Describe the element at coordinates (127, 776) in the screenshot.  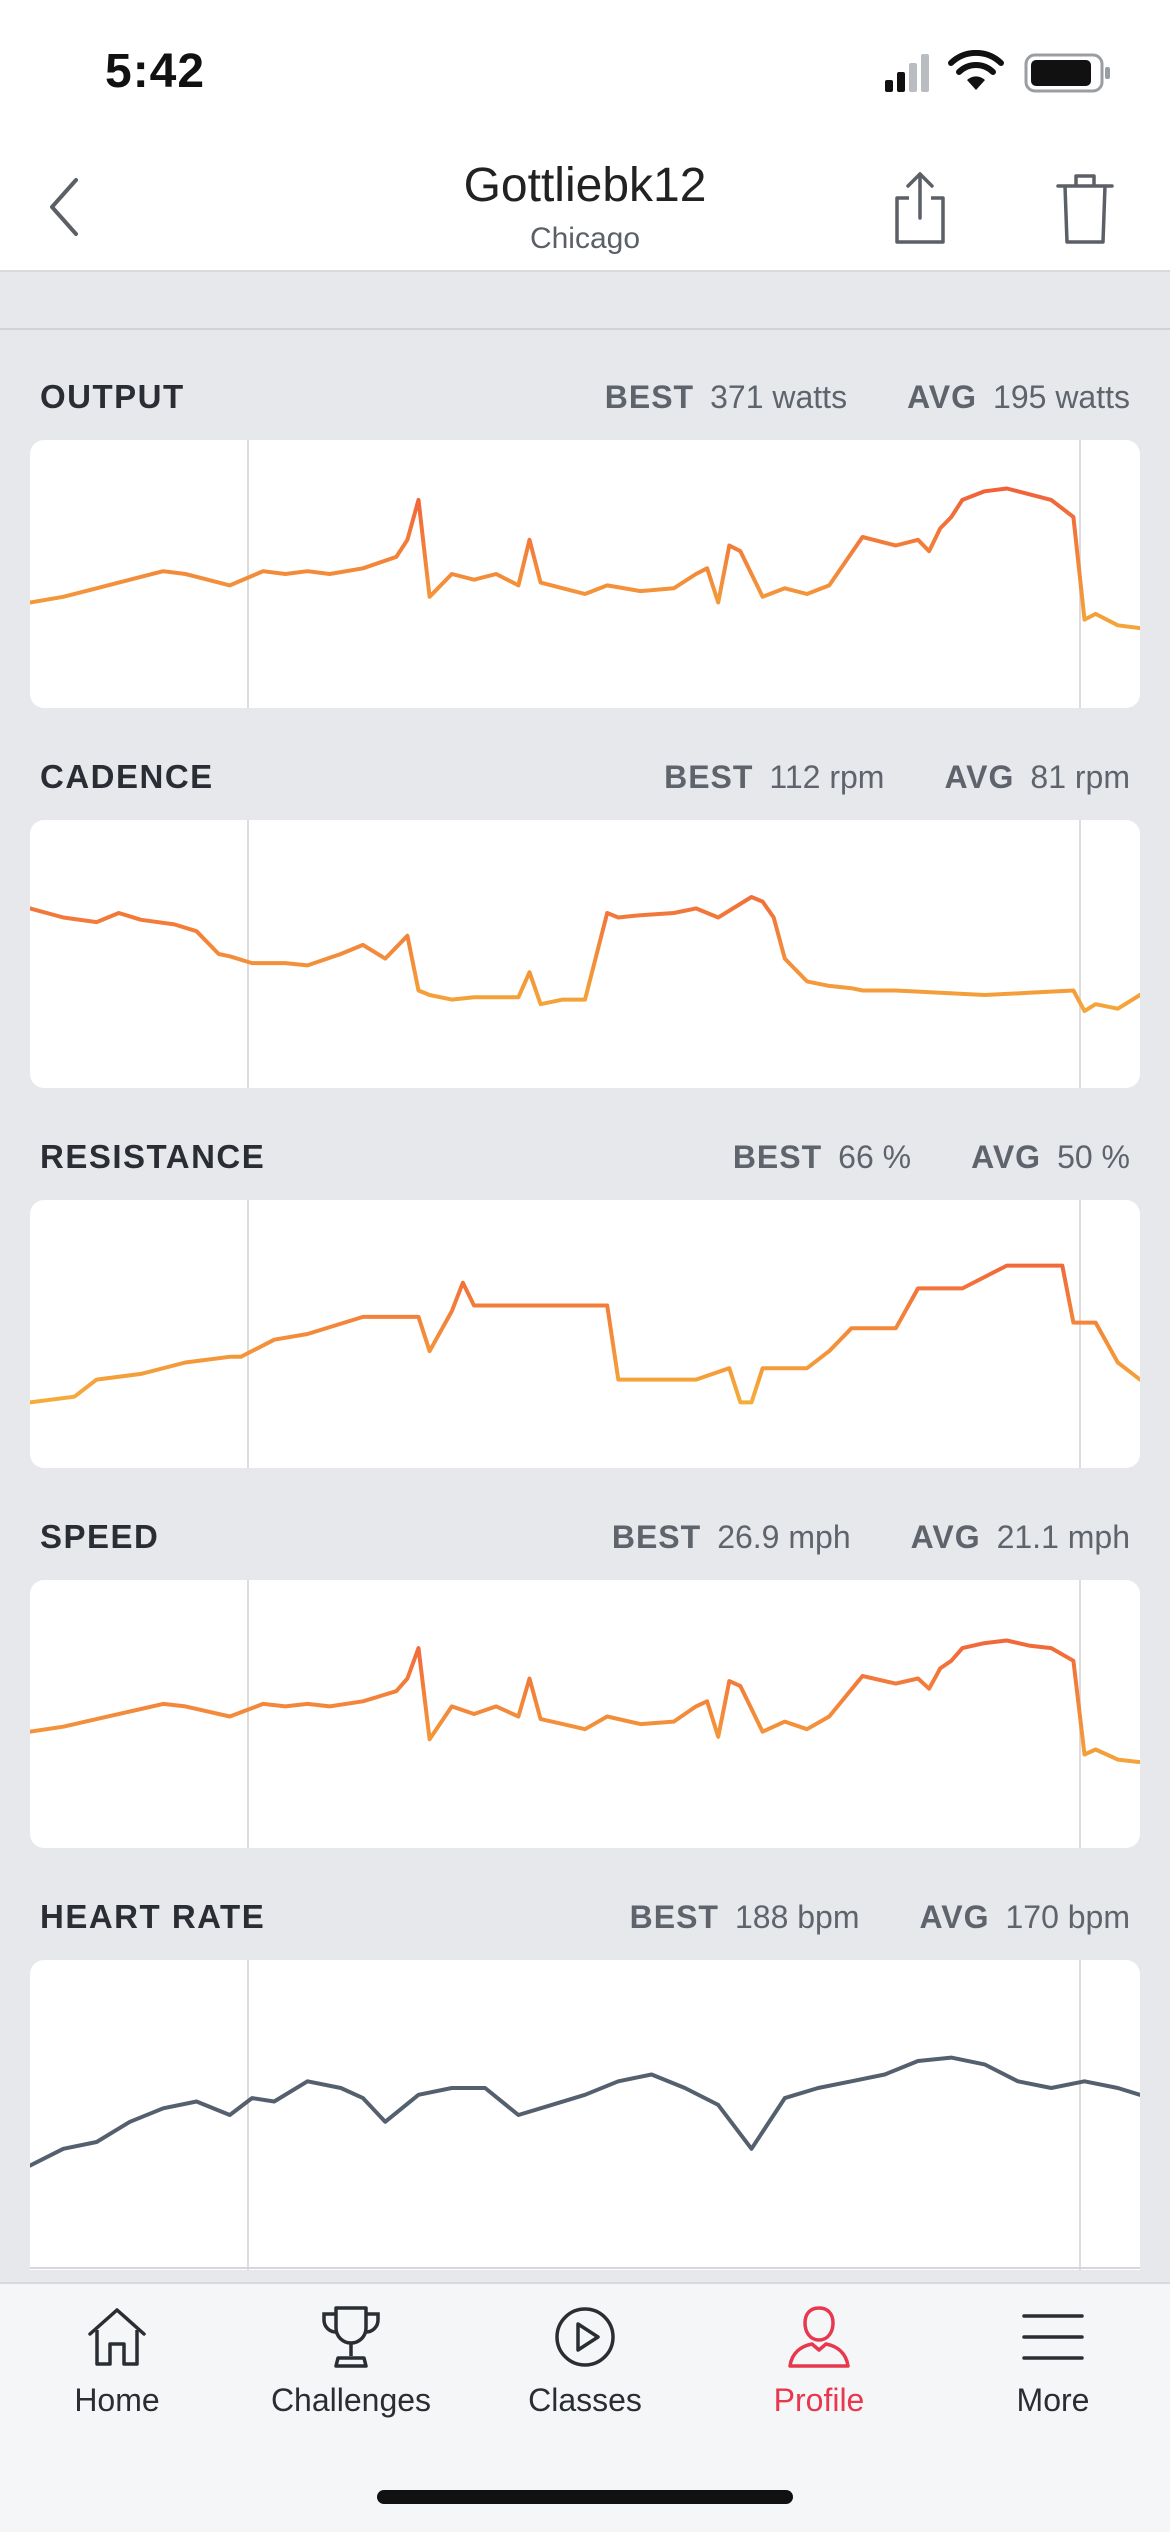
I see `cadence-label: CADENCE` at that location.